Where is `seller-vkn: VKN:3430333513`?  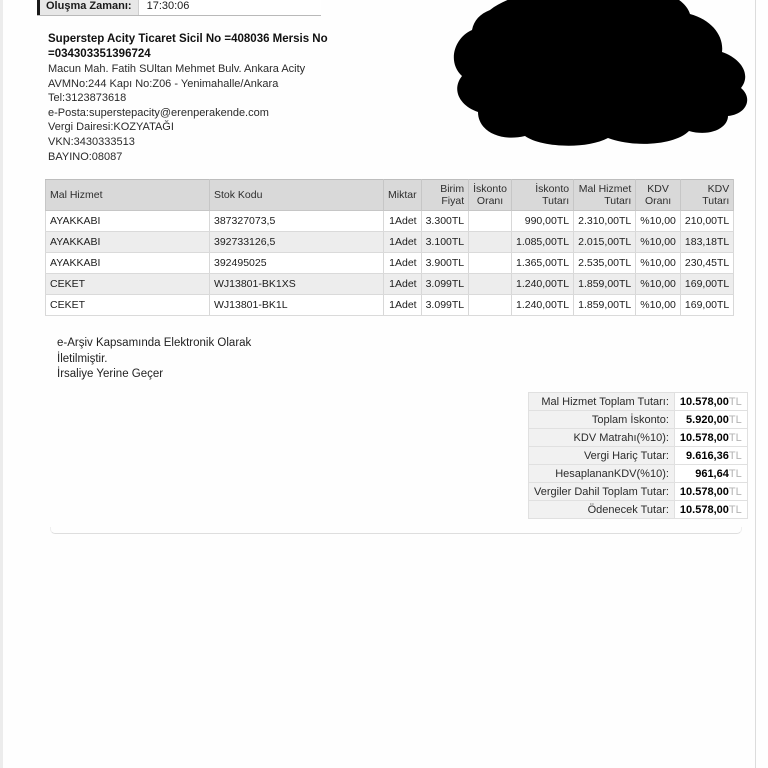 seller-vkn: VKN:3430333513 is located at coordinates (91, 141).